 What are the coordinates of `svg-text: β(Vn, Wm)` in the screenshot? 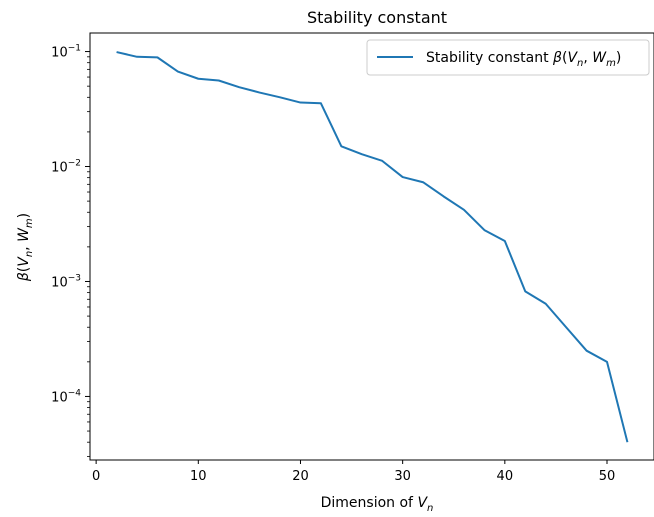 It's located at (25, 247).